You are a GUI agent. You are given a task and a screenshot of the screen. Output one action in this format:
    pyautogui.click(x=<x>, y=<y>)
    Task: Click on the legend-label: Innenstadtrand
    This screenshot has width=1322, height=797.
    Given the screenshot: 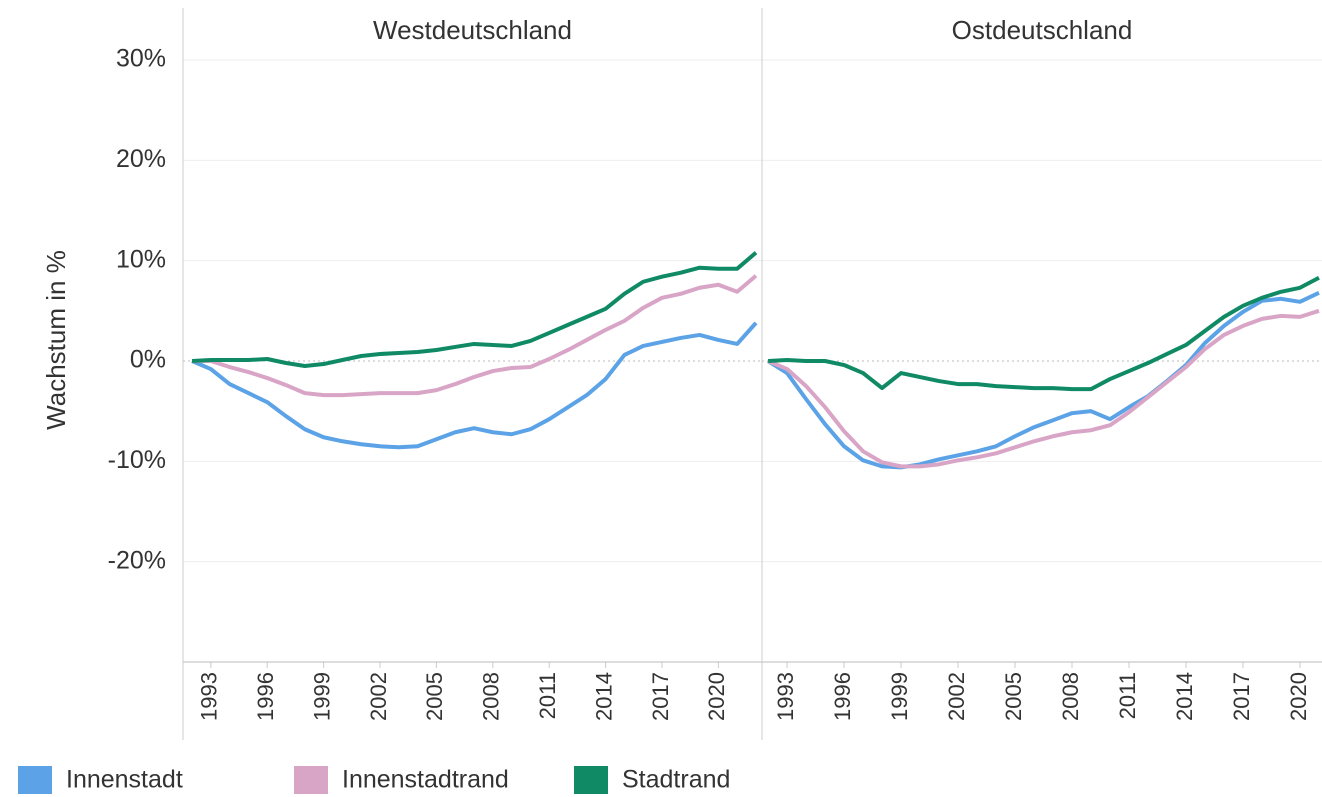 What is the action you would take?
    pyautogui.click(x=425, y=780)
    